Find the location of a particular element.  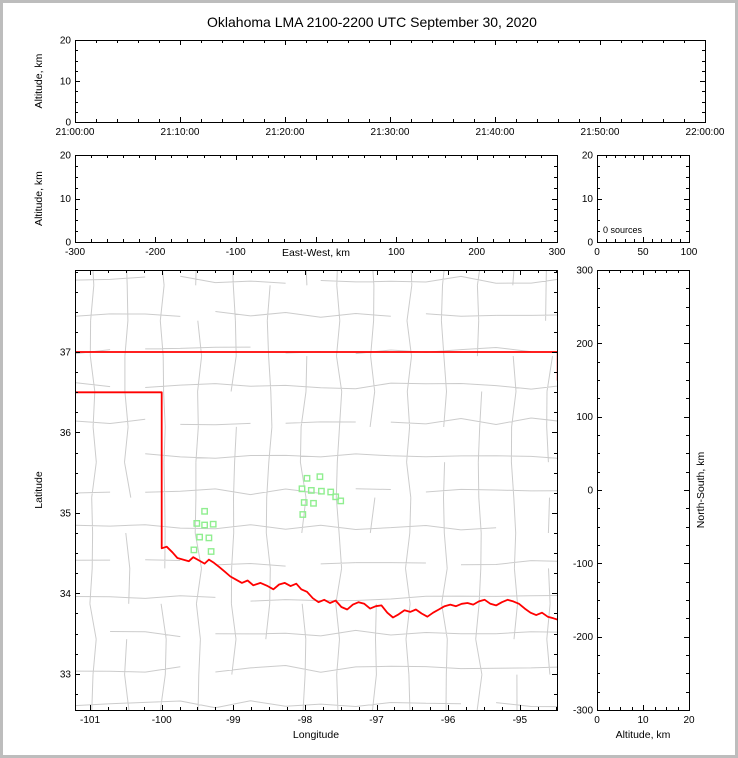

y-tick-label: 36 is located at coordinates (66, 433).